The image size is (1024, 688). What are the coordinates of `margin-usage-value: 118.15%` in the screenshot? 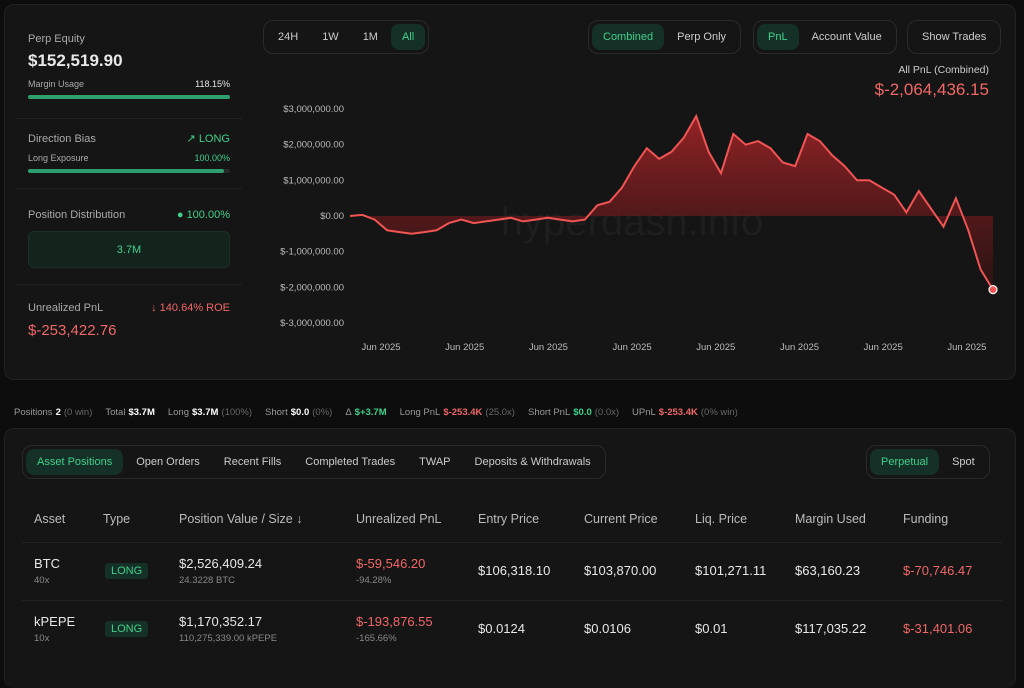 It's located at (212, 84).